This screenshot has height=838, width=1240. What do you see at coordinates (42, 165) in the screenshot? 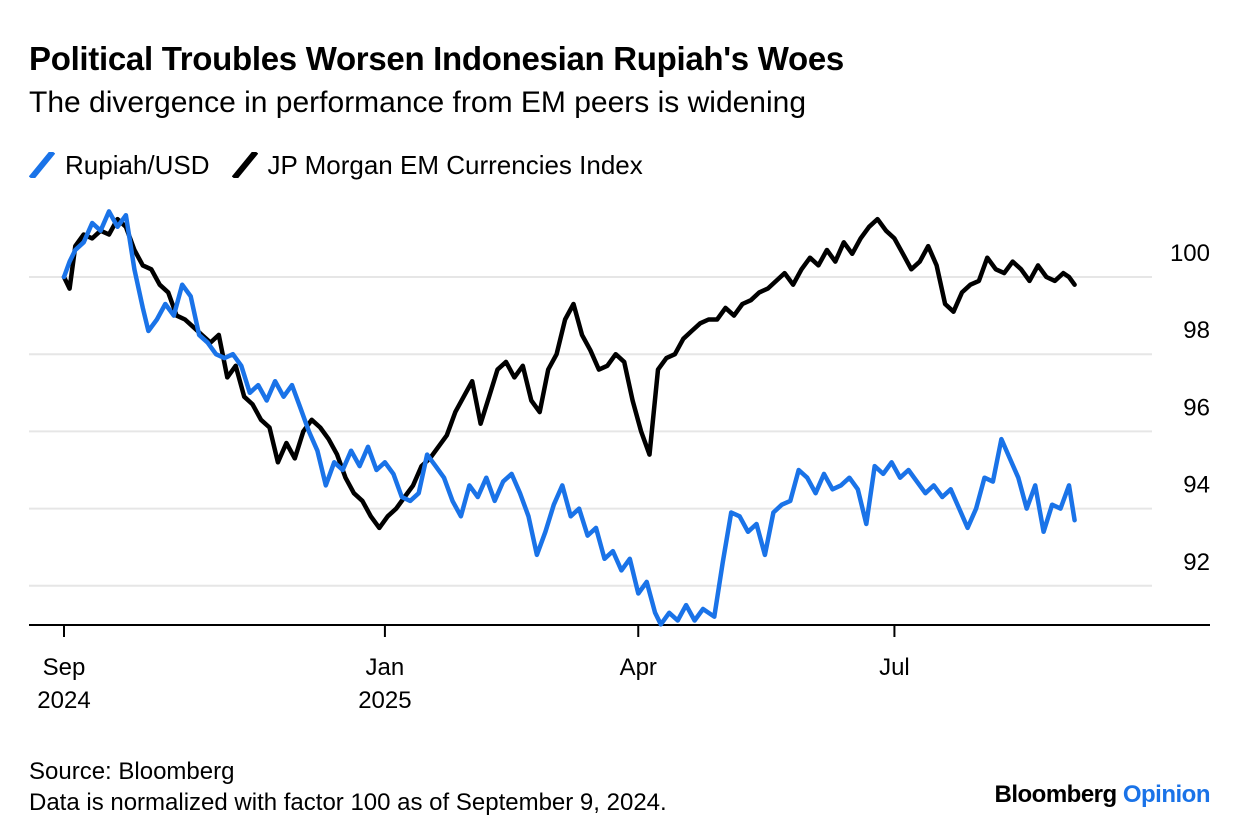
I see `legend-swatch-rupiah` at bounding box center [42, 165].